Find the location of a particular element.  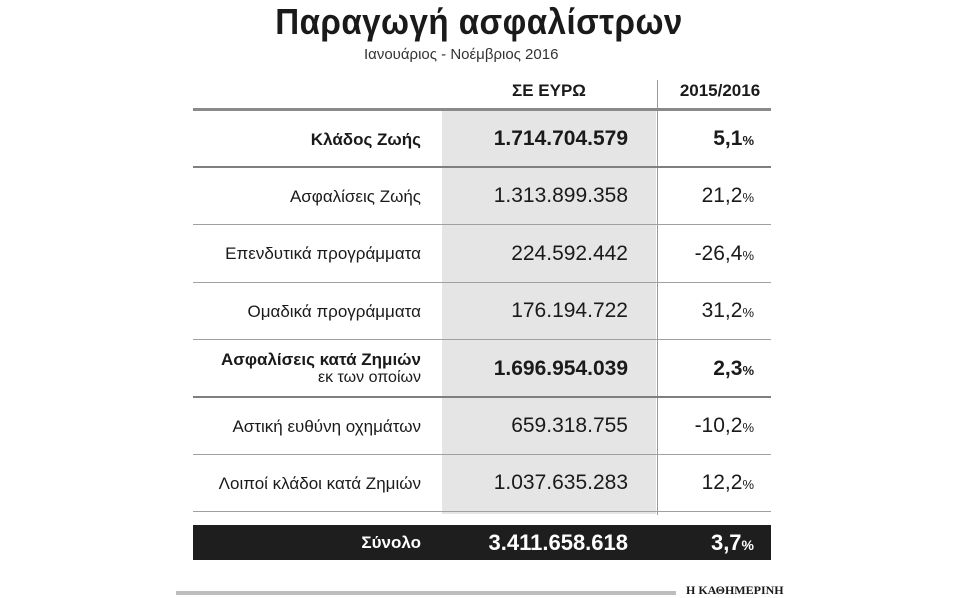

chart-title: Παραγωγή ασφαλίστρων is located at coordinates (479, 21).